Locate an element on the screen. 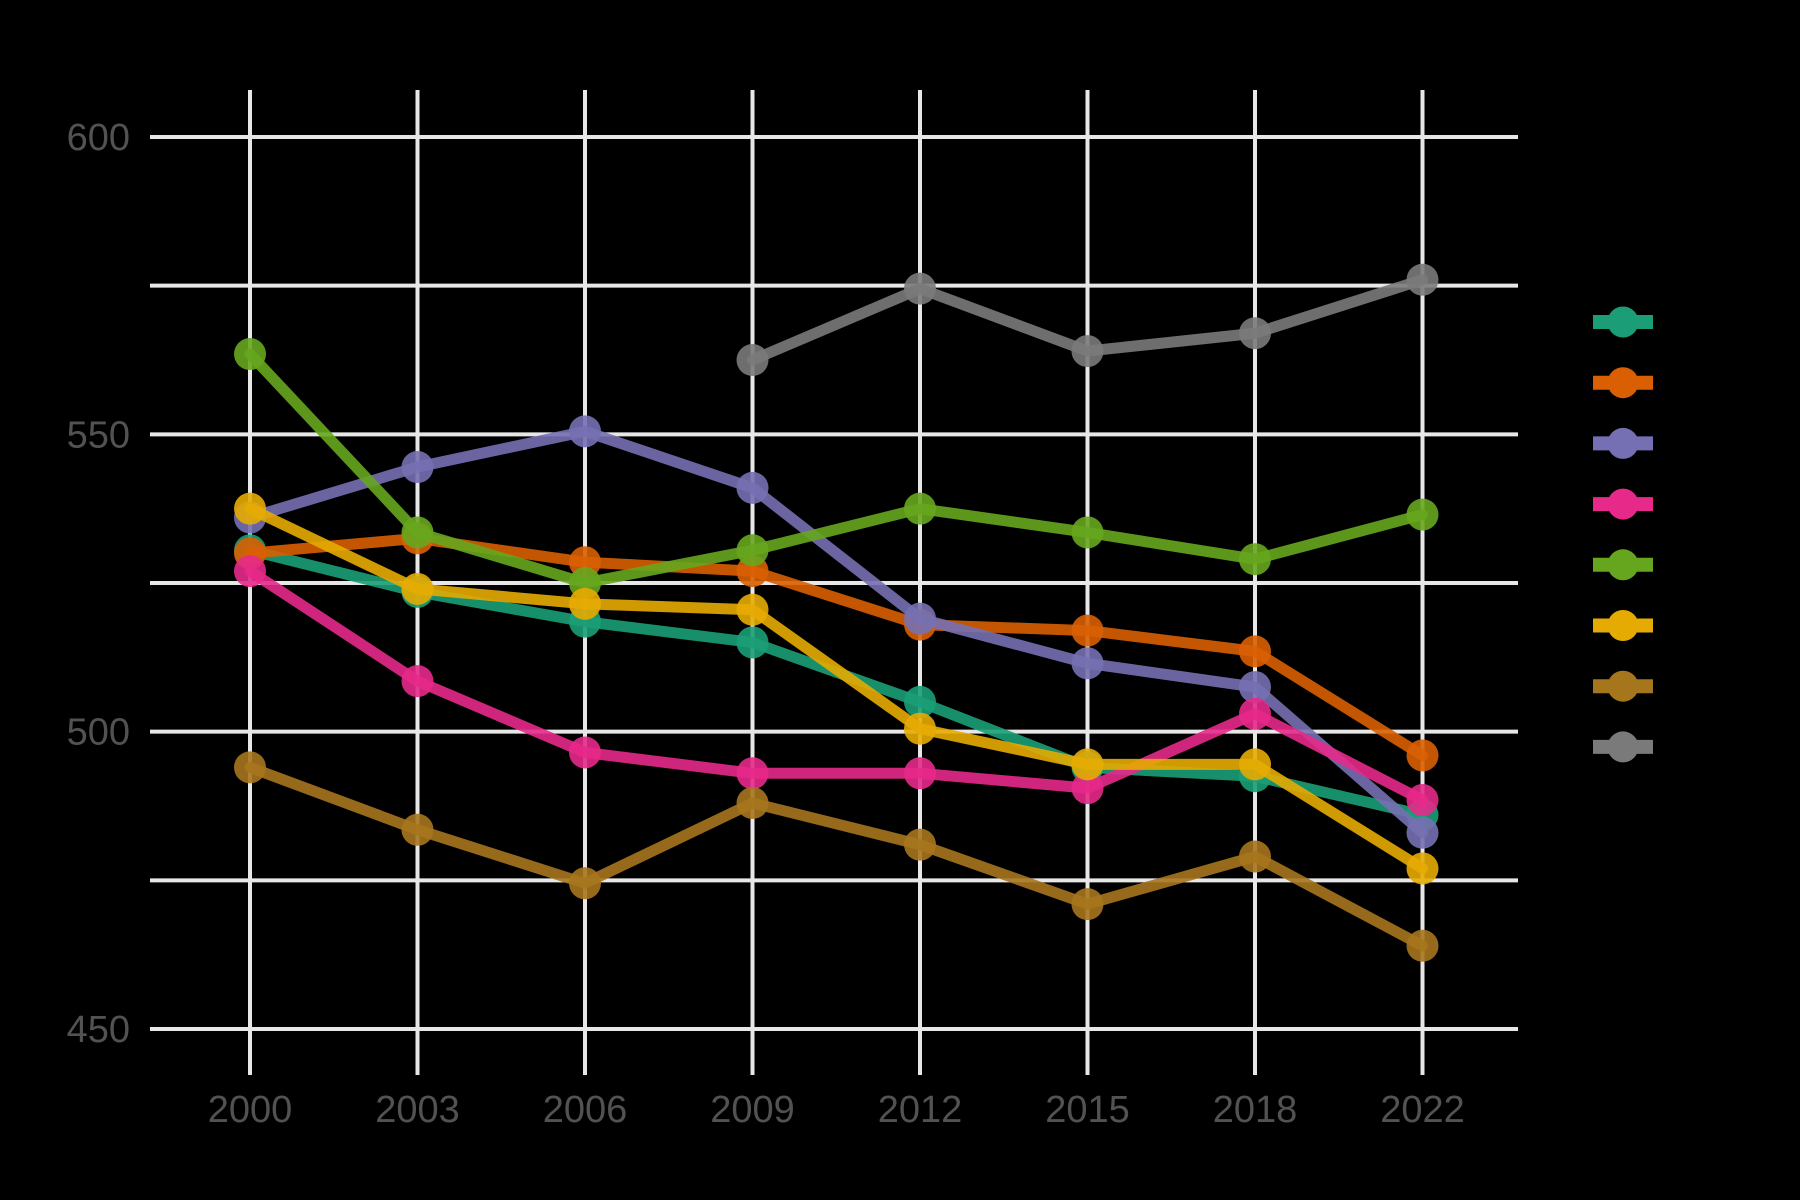 This screenshot has width=1800, height=1200. legend-key-dot-yellow is located at coordinates (1623, 625).